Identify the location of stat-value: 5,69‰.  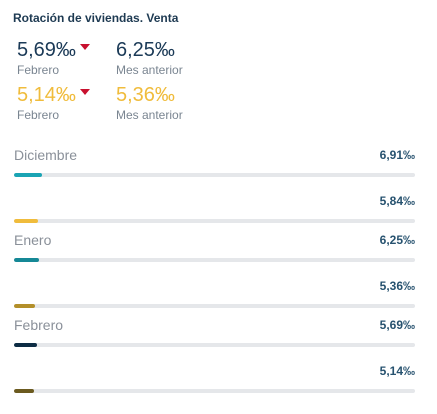
(46, 50).